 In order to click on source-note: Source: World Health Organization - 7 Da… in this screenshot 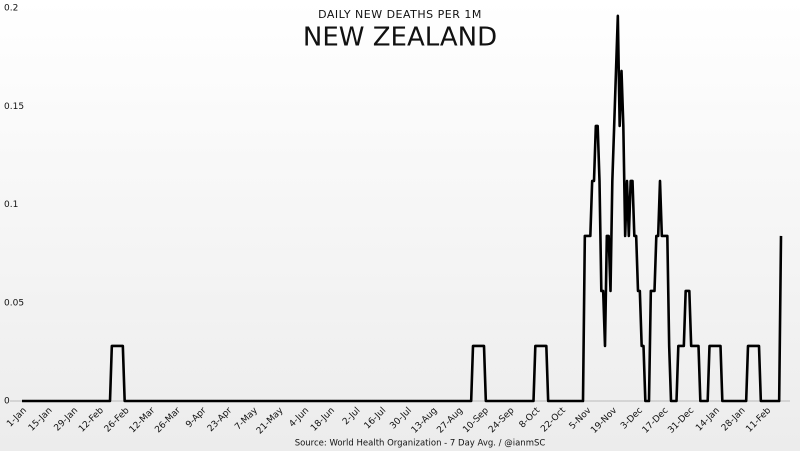, I will do `click(420, 444)`.